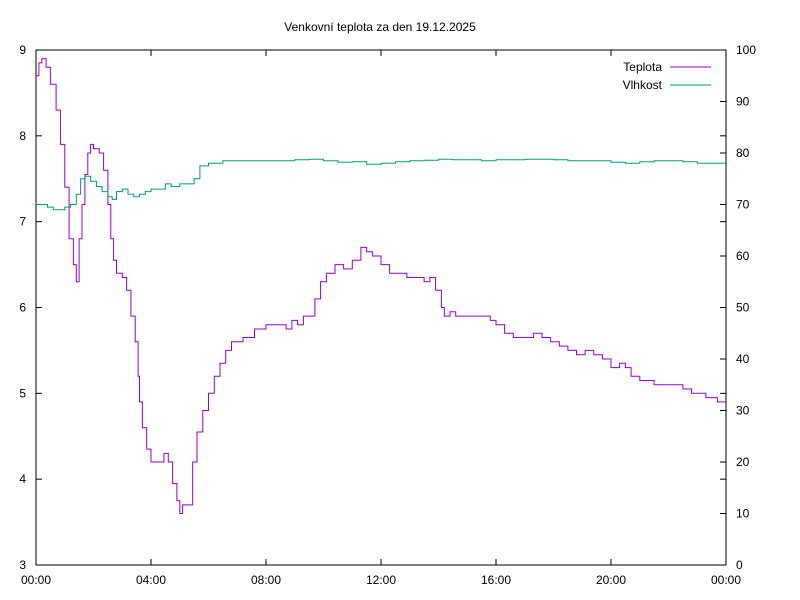 The height and width of the screenshot is (600, 800). What do you see at coordinates (611, 580) in the screenshot?
I see `x-tick-label: 20:00` at bounding box center [611, 580].